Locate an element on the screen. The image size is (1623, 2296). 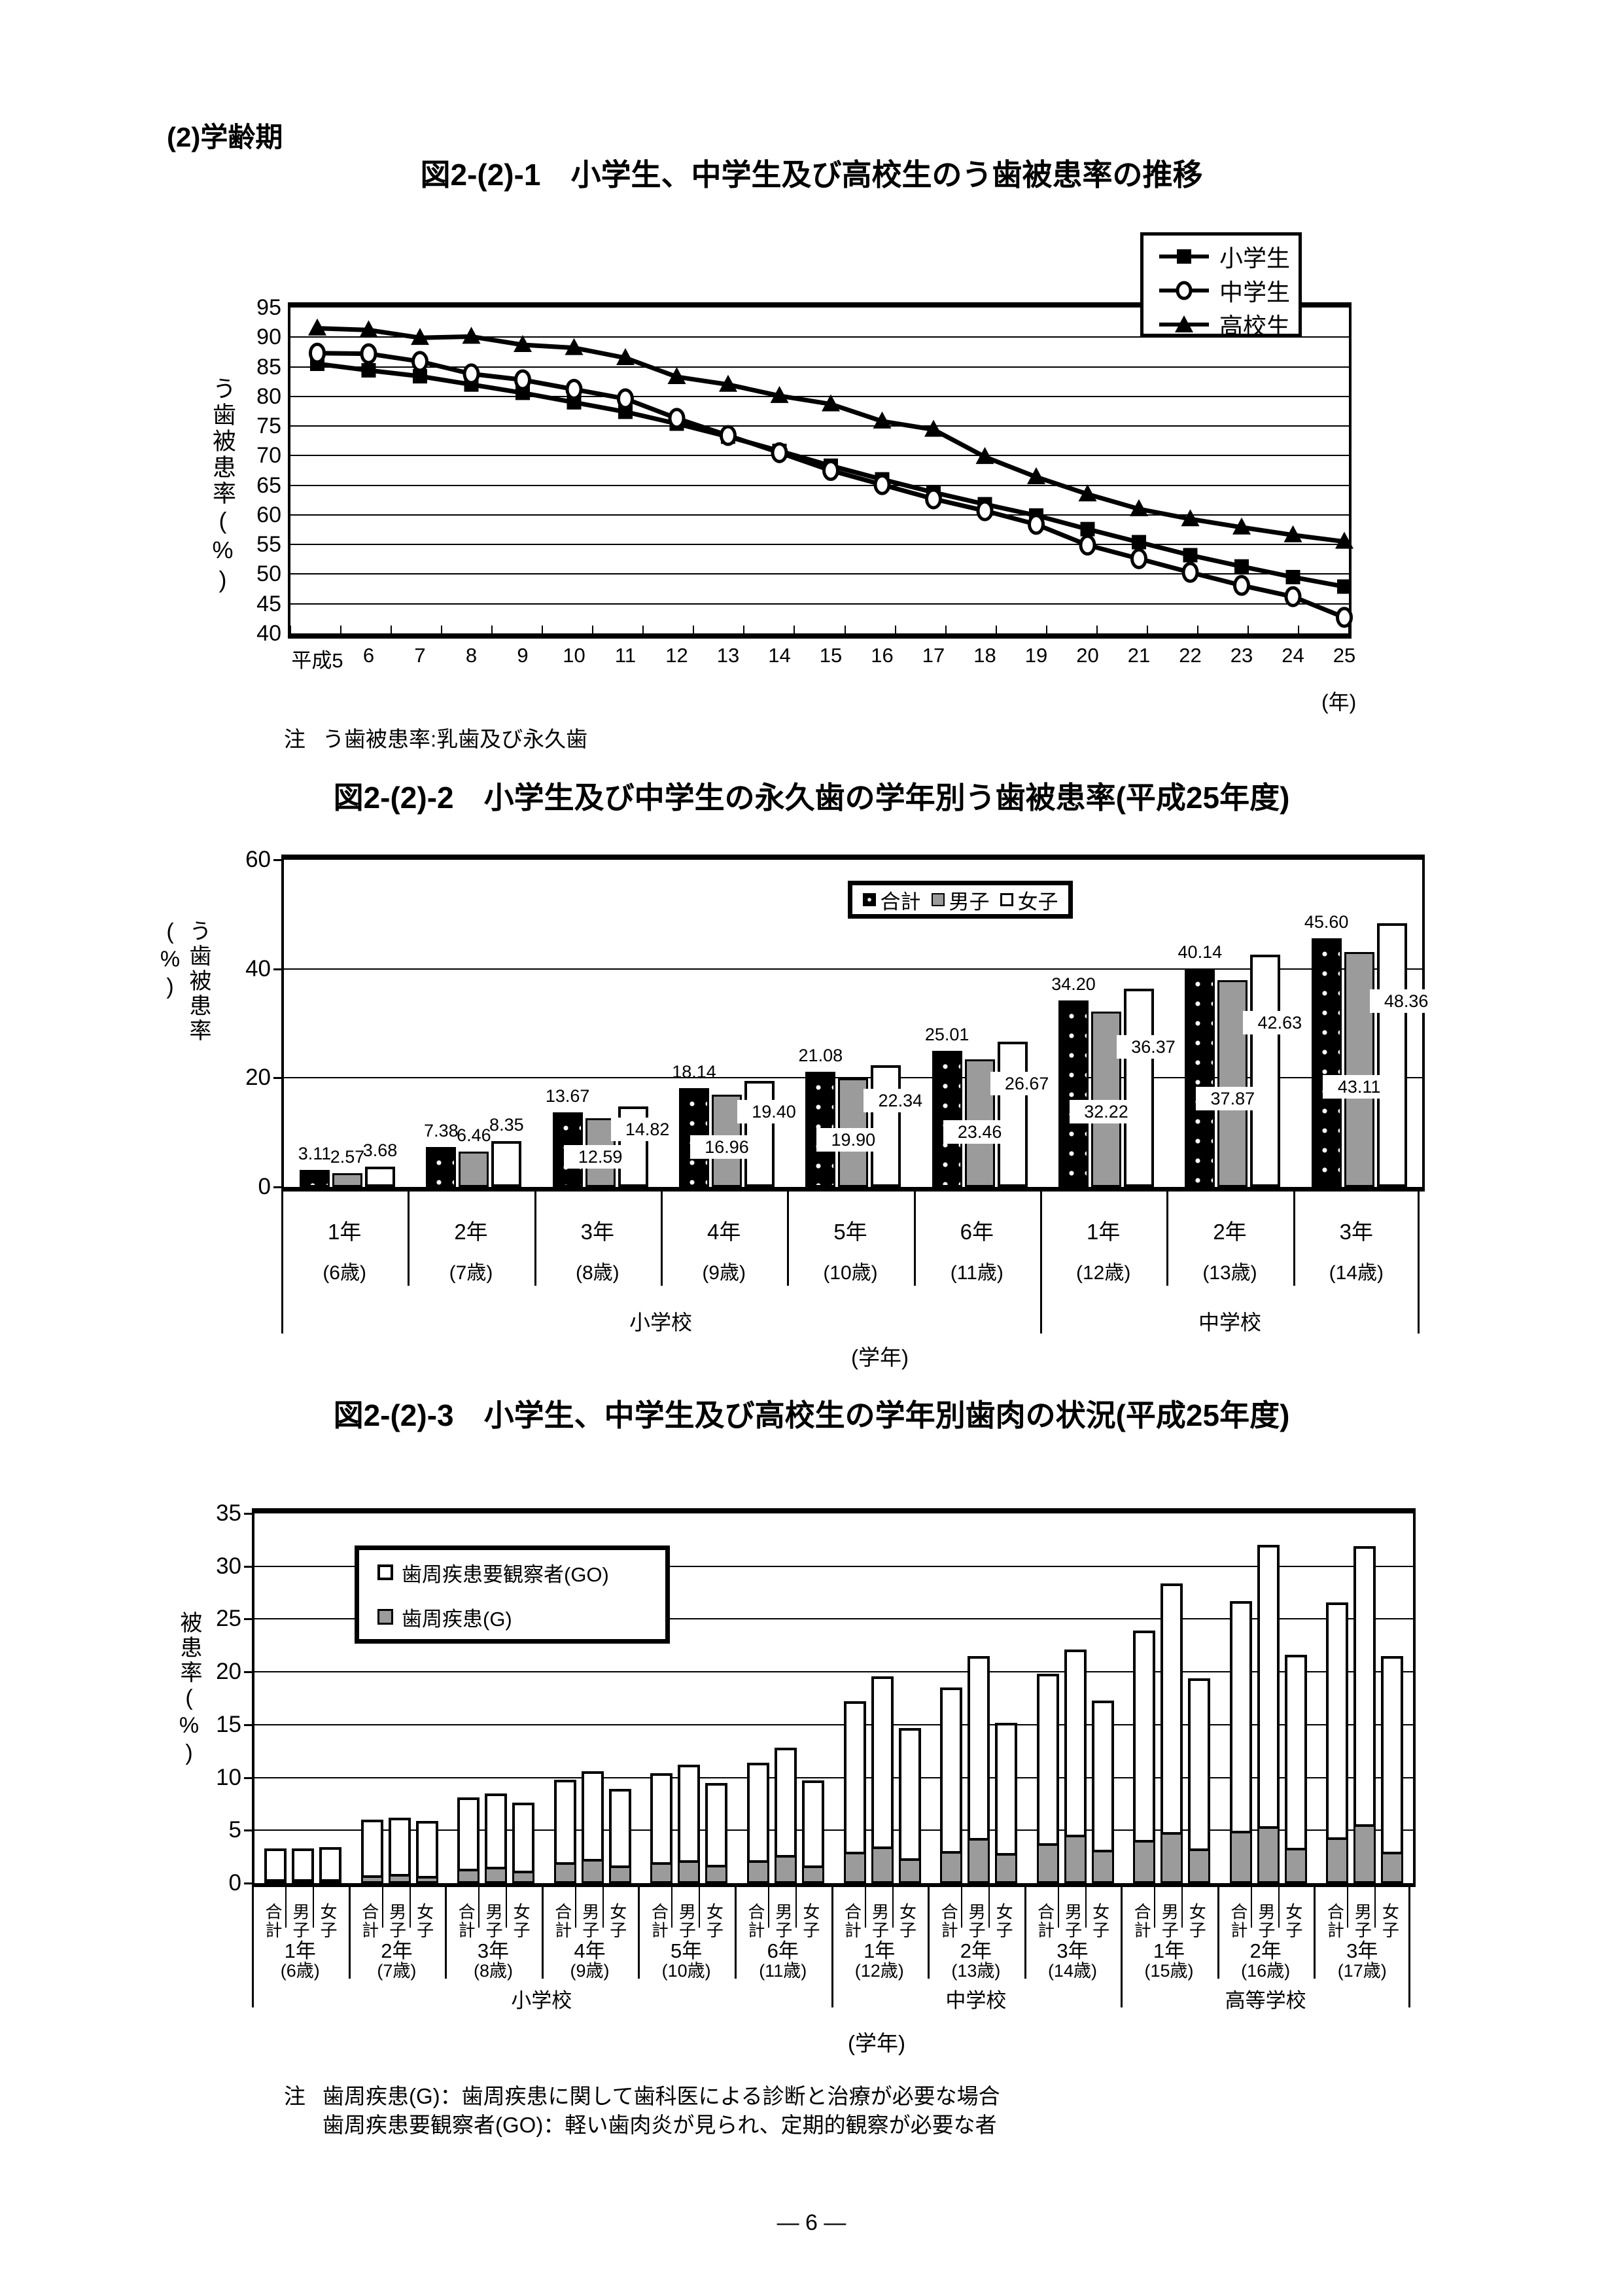
y-axis-tick-label: 65 is located at coordinates (268, 485).